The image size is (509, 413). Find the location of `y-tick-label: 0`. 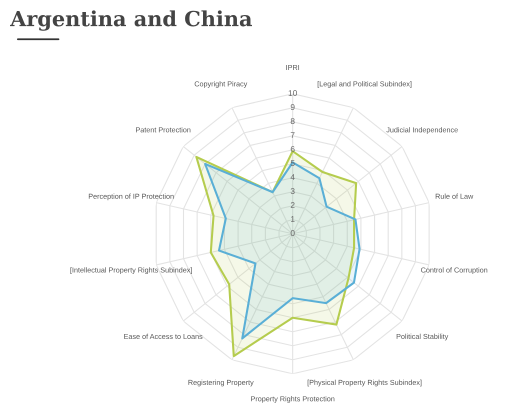

y-tick-label: 0 is located at coordinates (292, 233).